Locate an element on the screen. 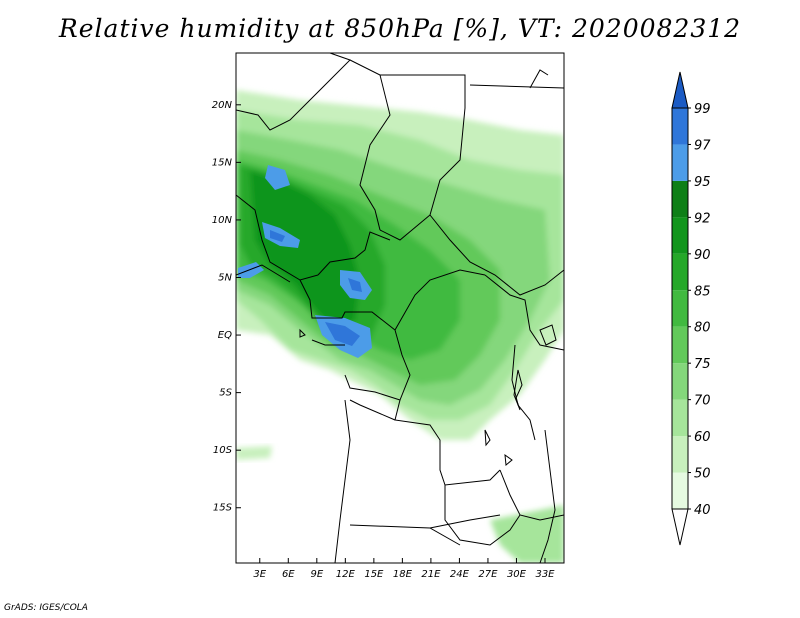  lon-tick-label: 24E is located at coordinates (460, 574).